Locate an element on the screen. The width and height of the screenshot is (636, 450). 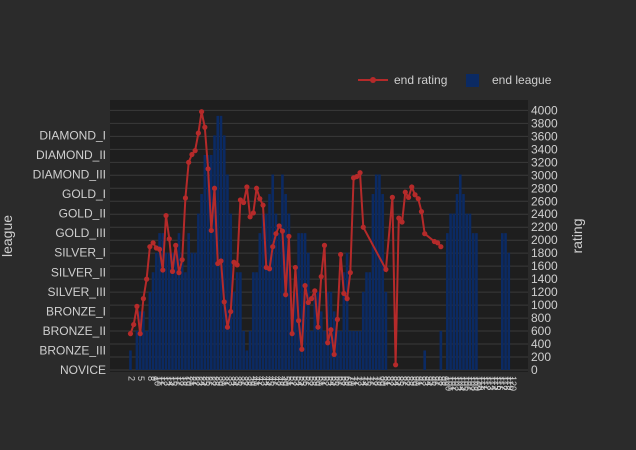
x-tick-label: 88 is located at coordinates (410, 381).